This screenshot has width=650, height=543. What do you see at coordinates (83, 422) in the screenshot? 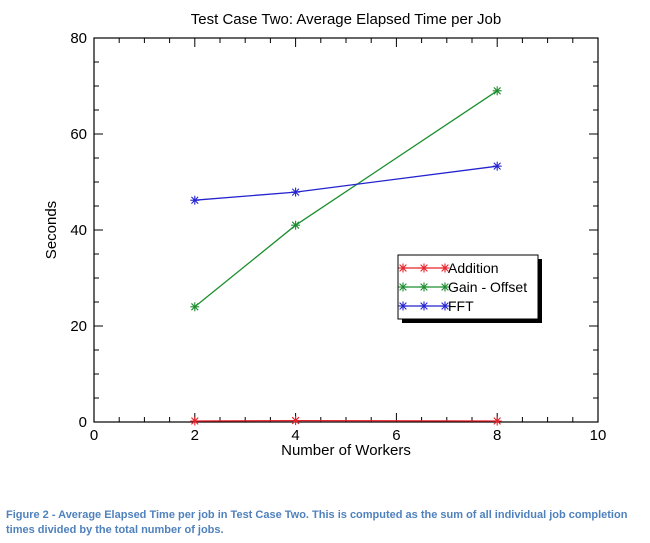
I see `y-tick-label: 0` at bounding box center [83, 422].